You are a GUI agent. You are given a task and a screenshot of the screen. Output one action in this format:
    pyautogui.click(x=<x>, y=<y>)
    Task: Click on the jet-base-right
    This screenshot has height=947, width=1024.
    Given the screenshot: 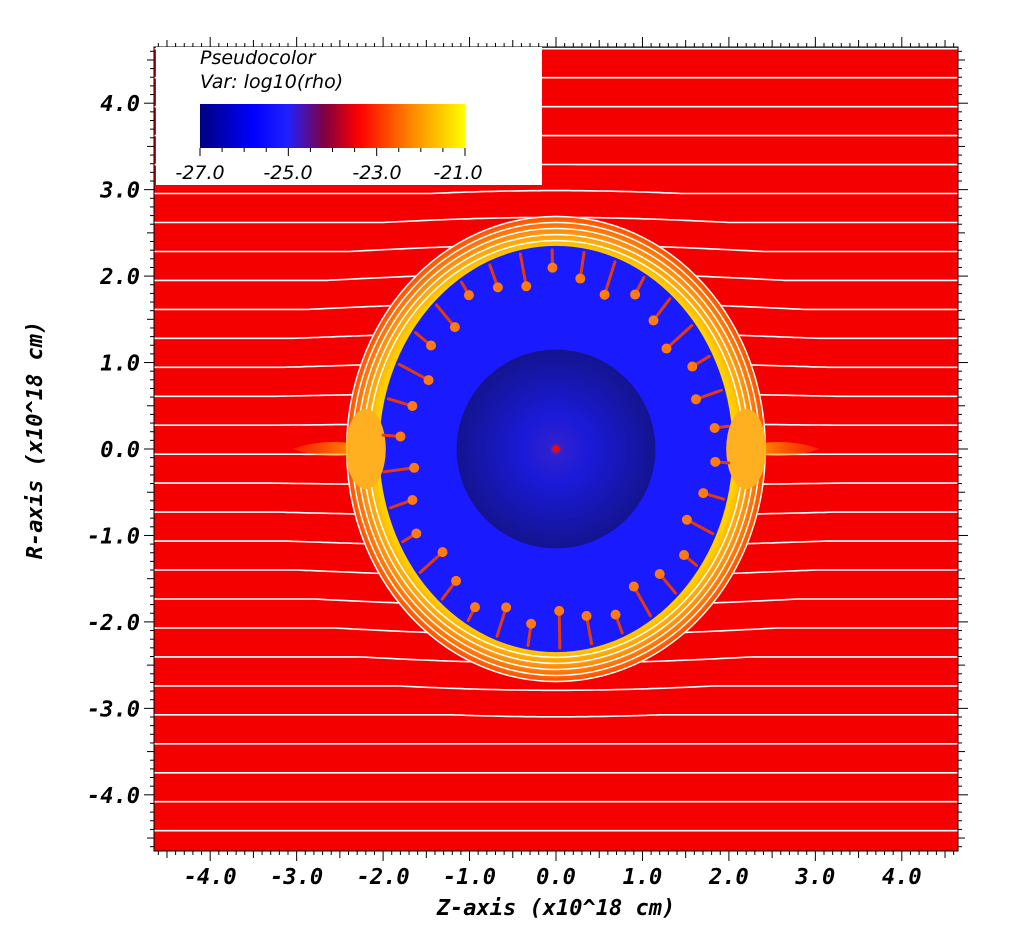 What is the action you would take?
    pyautogui.click(x=746, y=449)
    